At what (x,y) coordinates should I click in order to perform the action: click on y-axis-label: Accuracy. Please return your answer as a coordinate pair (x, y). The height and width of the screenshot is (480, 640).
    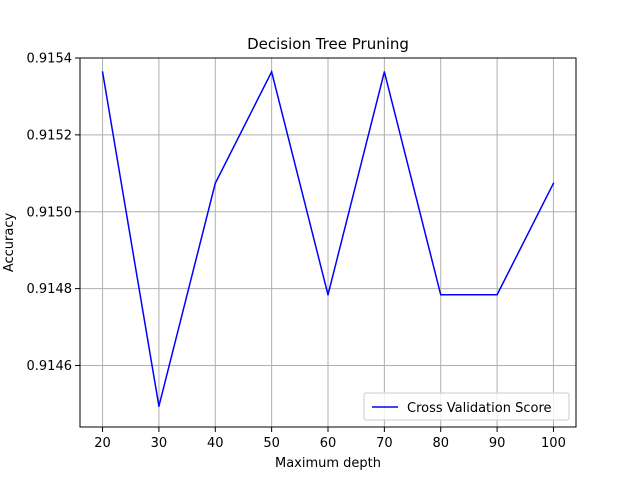
    Looking at the image, I should click on (9, 243).